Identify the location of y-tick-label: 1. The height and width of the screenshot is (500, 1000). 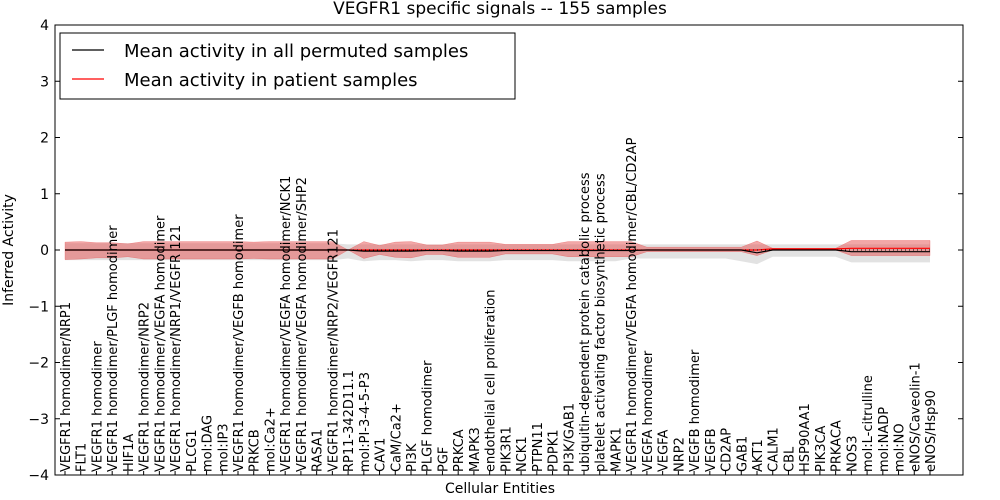
(44, 195).